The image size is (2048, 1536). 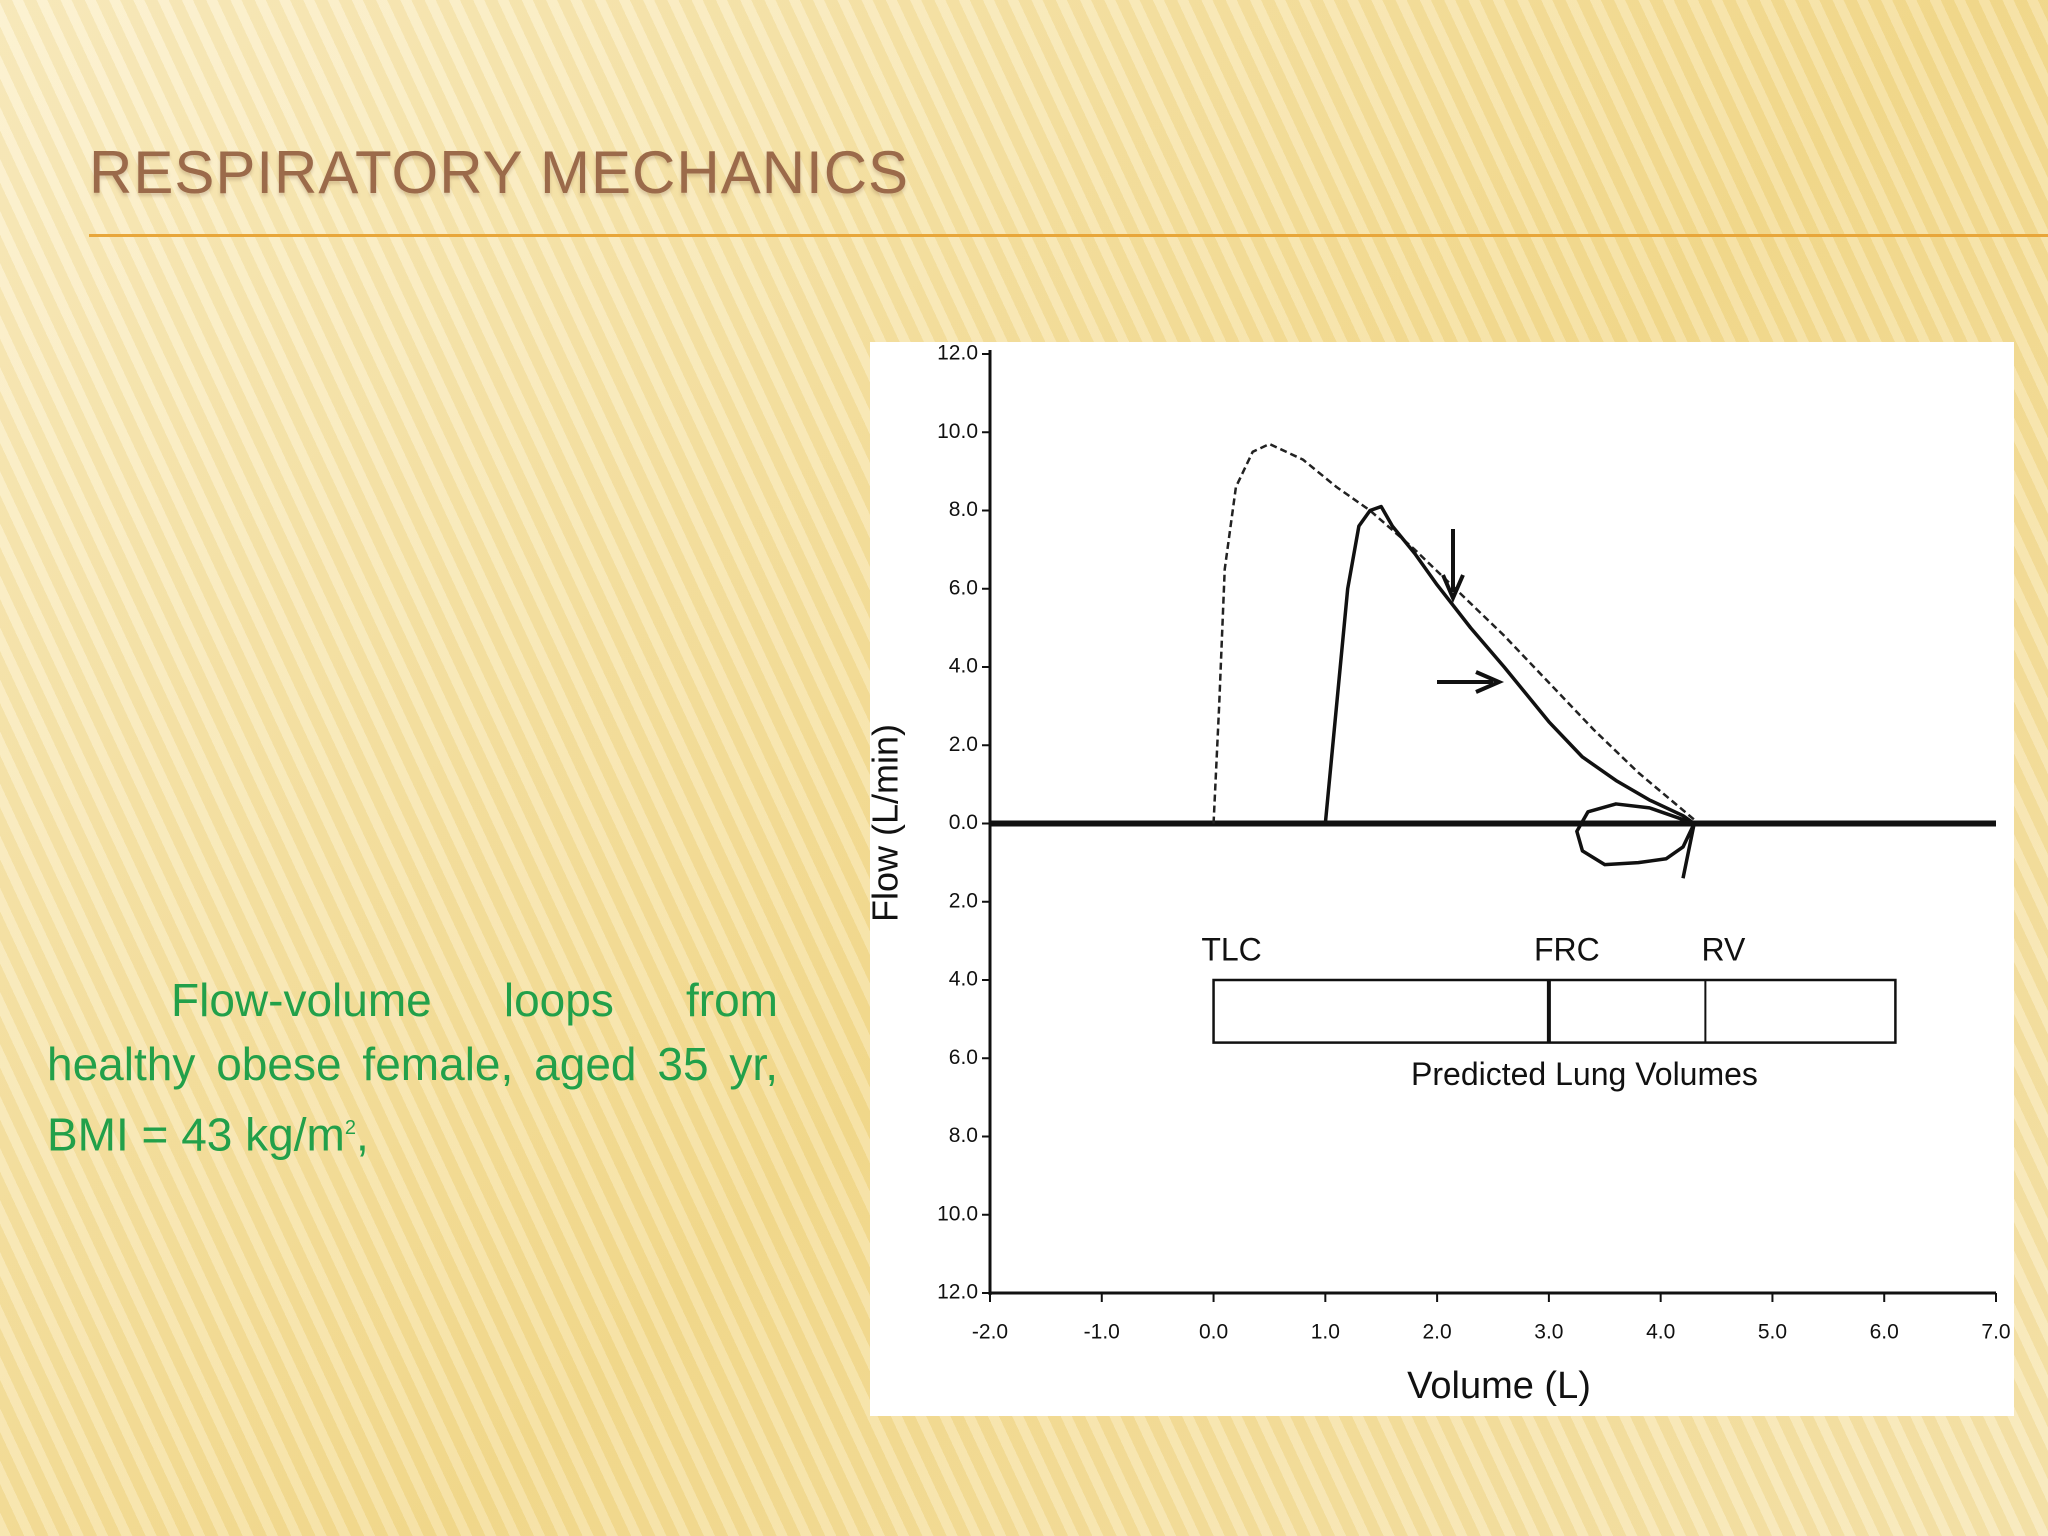 I want to click on x-tick-label: 5.0, so click(x=1772, y=1332).